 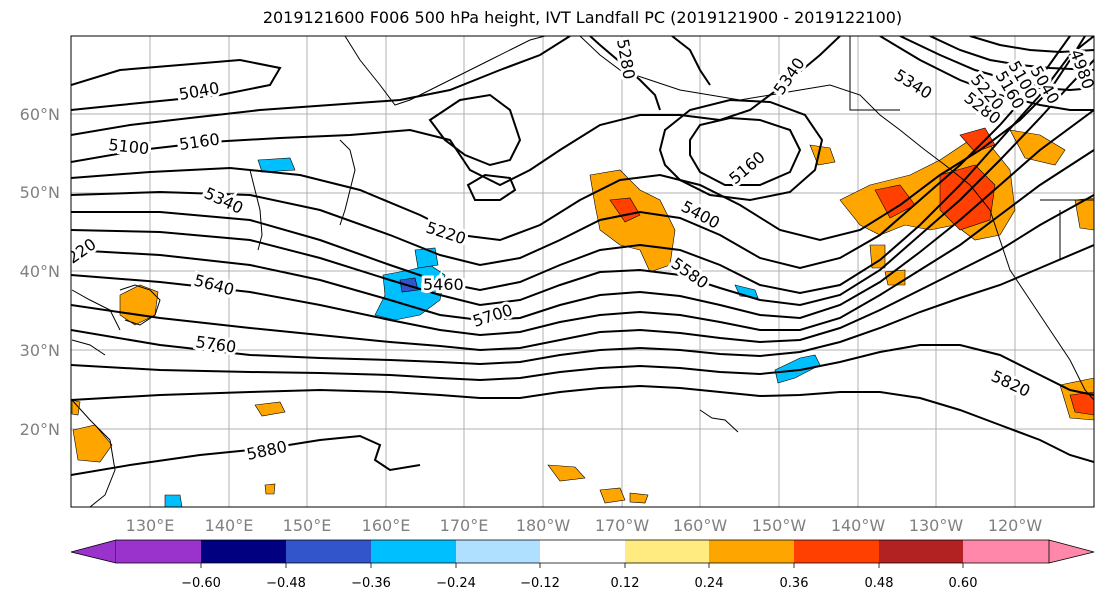 What do you see at coordinates (794, 583) in the screenshot?
I see `colorbar-tick: 0.36` at bounding box center [794, 583].